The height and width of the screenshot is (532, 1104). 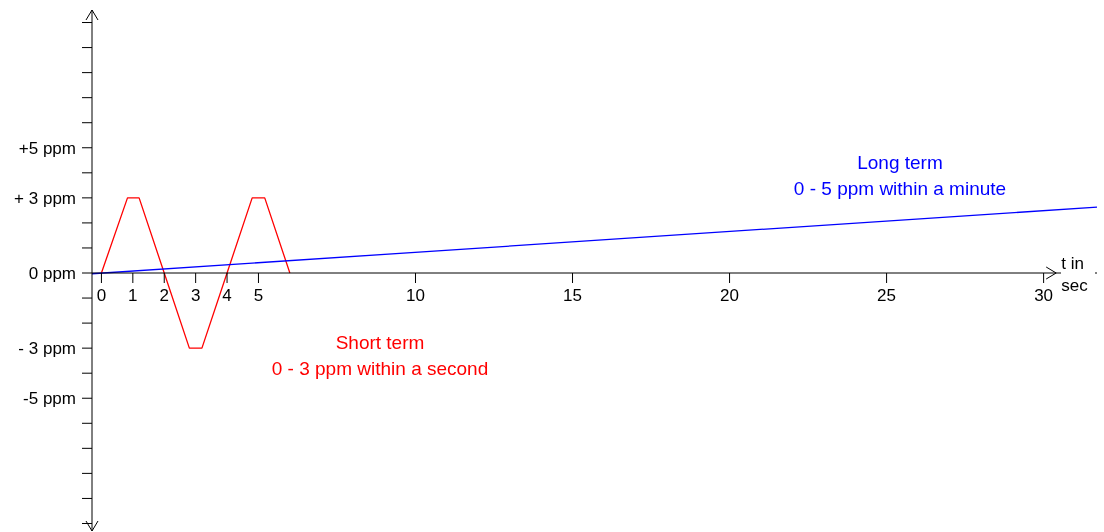 What do you see at coordinates (101, 295) in the screenshot?
I see `x-tick-label: 0` at bounding box center [101, 295].